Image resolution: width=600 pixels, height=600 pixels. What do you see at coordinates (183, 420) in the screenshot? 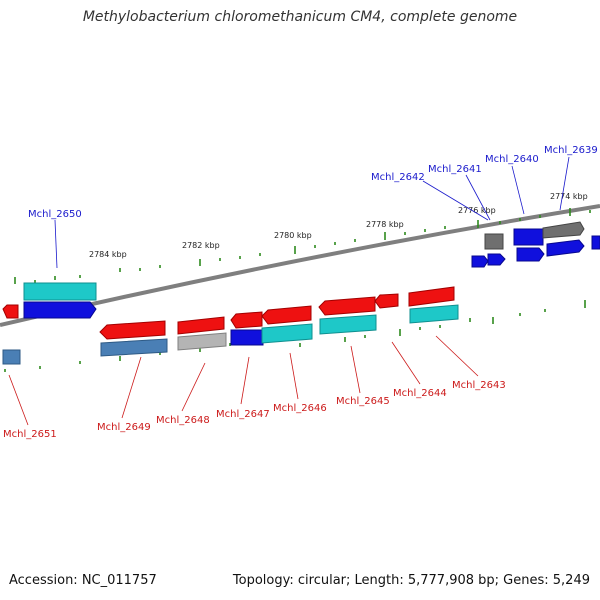
I see `gene-label: Mchl_2648` at bounding box center [183, 420].